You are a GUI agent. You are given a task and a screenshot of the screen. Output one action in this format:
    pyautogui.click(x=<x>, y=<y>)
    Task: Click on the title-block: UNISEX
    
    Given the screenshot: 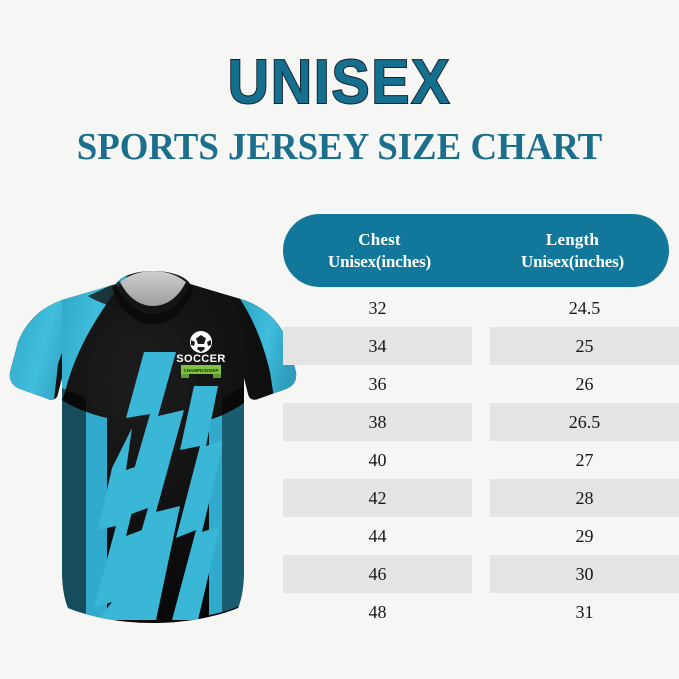 What is the action you would take?
    pyautogui.click(x=339, y=82)
    